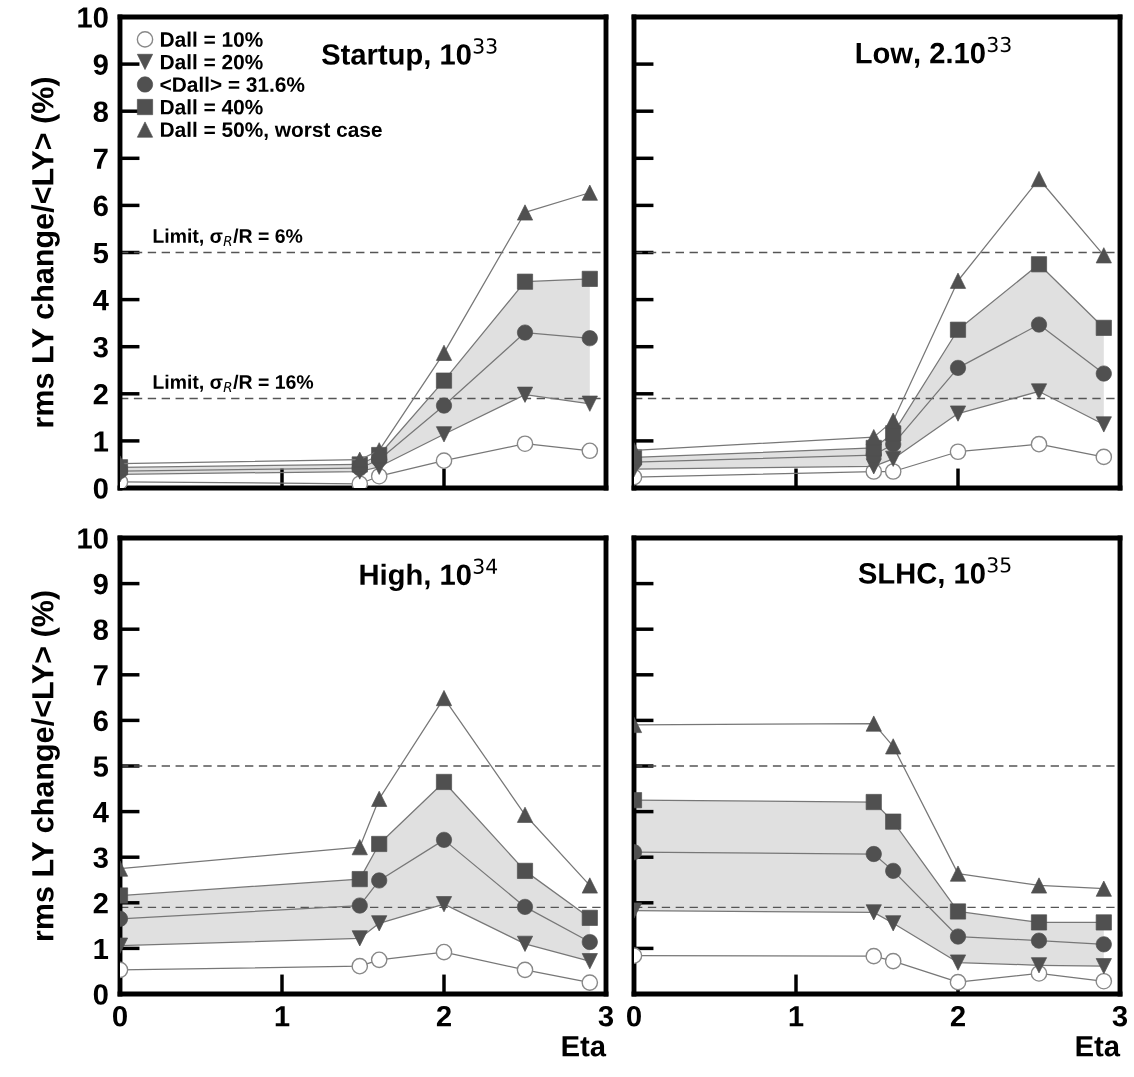 This screenshot has height=1077, width=1134. Describe the element at coordinates (409, 54) in the screenshot. I see `text: Startup, 10$^{33}$` at that location.